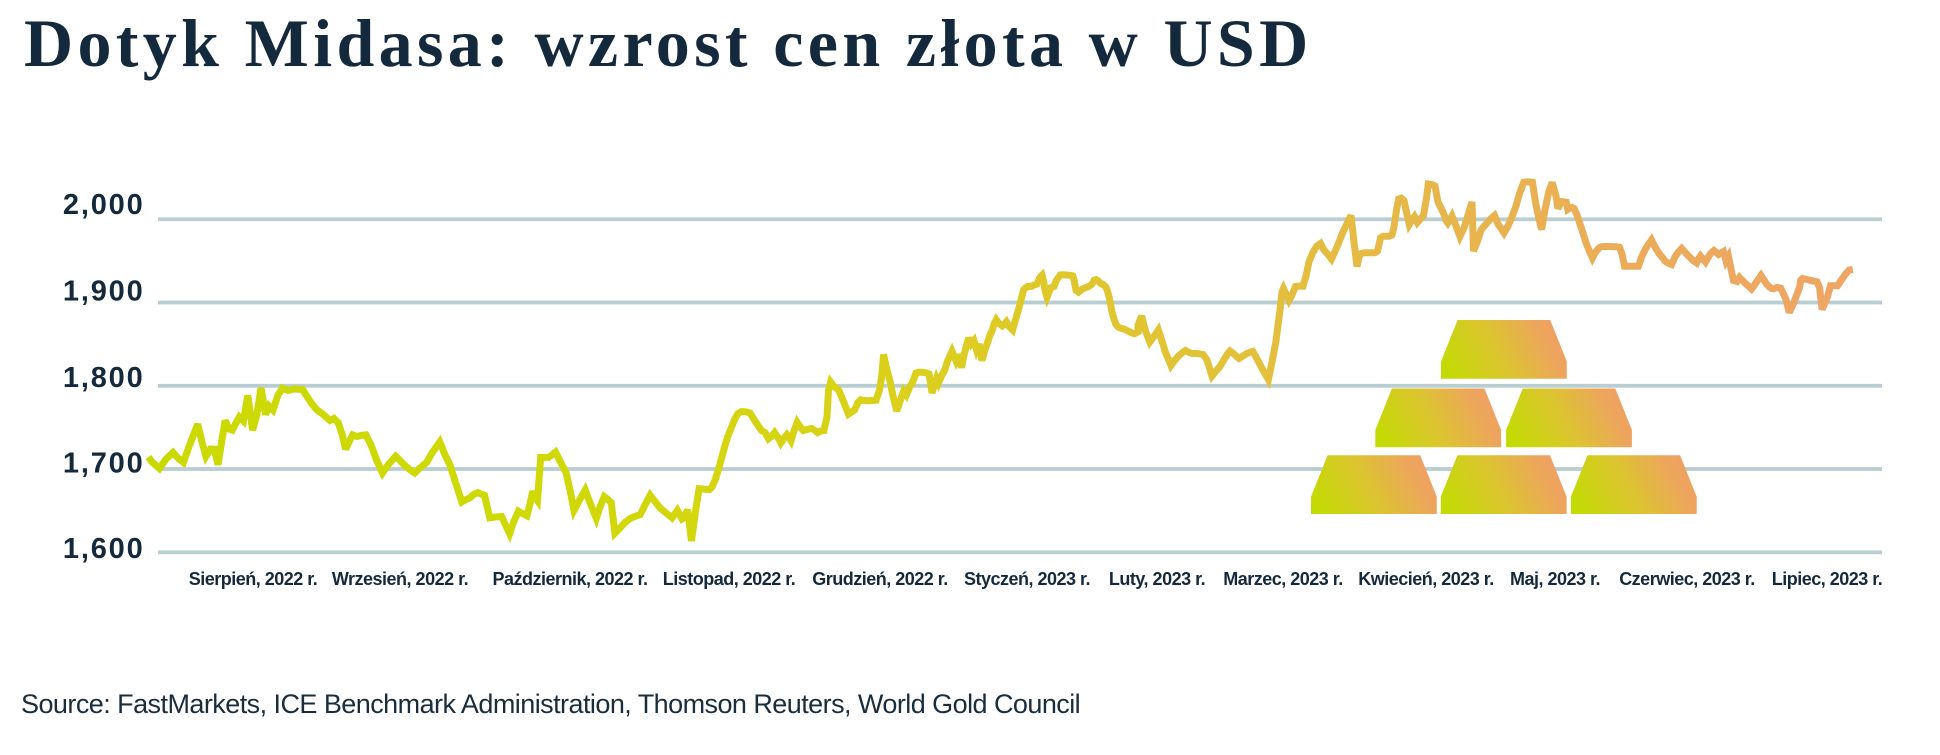  What do you see at coordinates (729, 579) in the screenshot?
I see `svg-text: Listopad, 2022 r.` at bounding box center [729, 579].